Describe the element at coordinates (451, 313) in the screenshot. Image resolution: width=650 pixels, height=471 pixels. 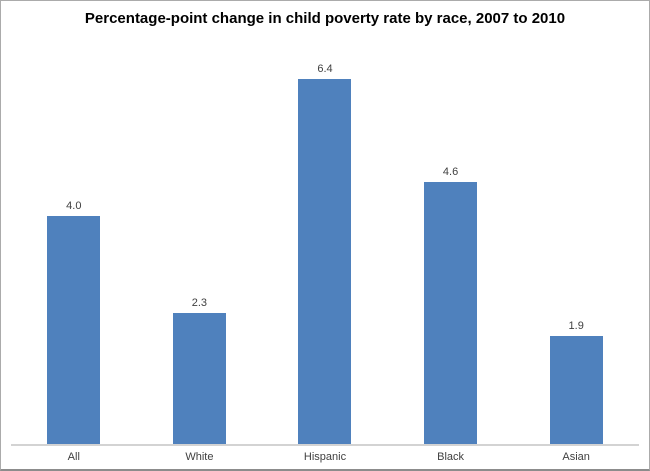
I see `bar-black` at that location.